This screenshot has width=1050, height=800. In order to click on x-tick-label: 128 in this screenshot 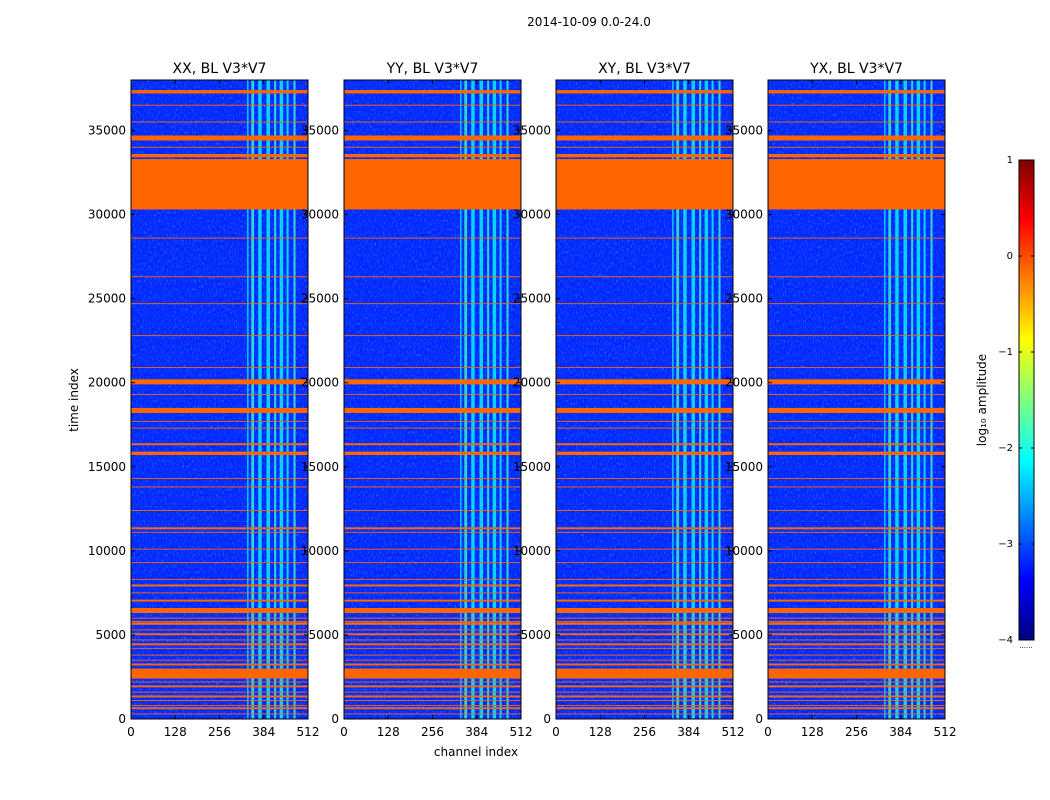, I will do `click(600, 732)`.